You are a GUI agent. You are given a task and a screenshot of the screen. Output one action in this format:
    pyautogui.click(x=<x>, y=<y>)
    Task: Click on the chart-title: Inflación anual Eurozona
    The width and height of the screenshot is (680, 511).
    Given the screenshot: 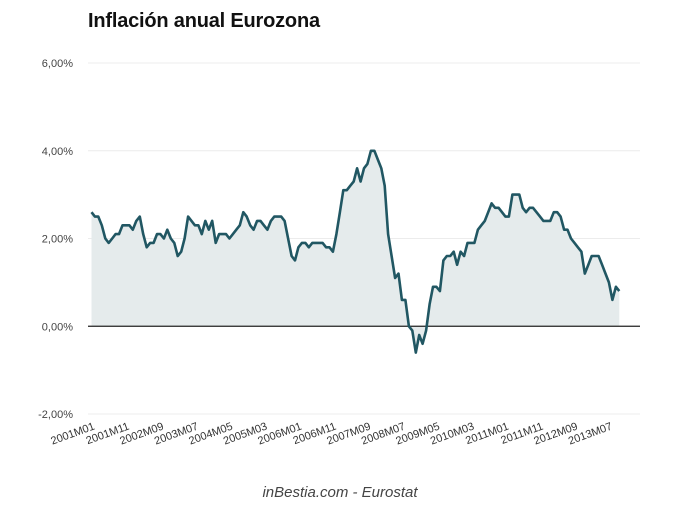 What is the action you would take?
    pyautogui.click(x=204, y=21)
    